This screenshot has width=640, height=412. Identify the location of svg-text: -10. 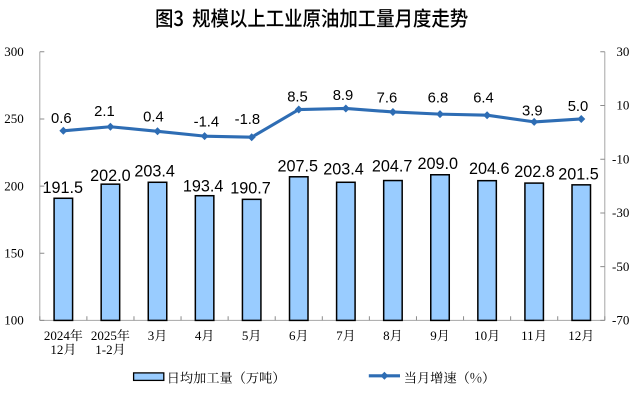
(620, 158).